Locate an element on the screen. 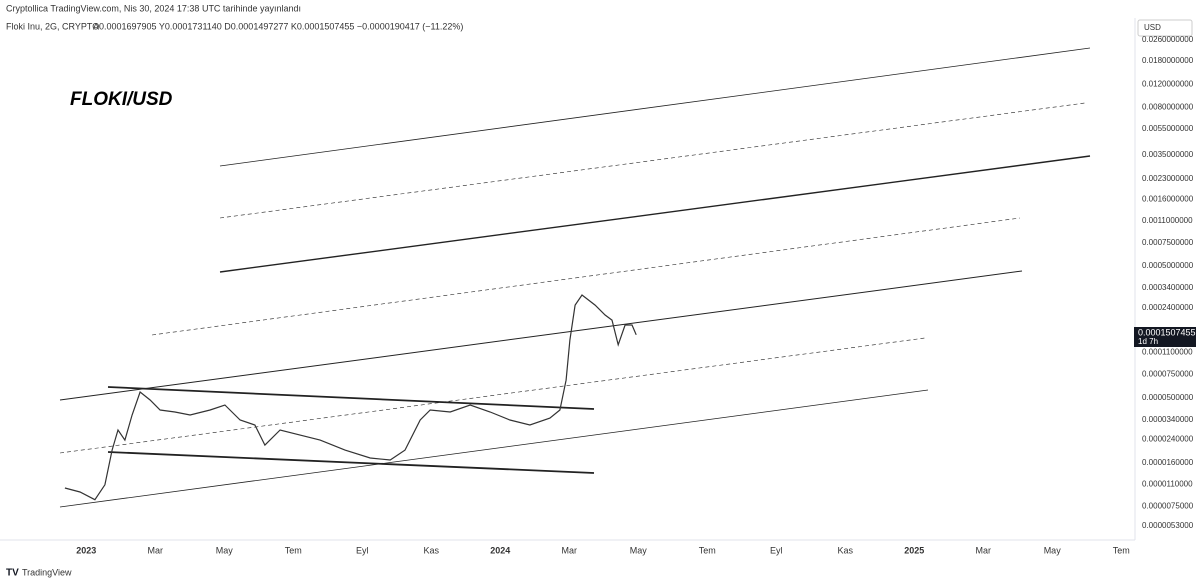 The height and width of the screenshot is (583, 1200). y-tick-label: 0.0000340000 is located at coordinates (1168, 419).